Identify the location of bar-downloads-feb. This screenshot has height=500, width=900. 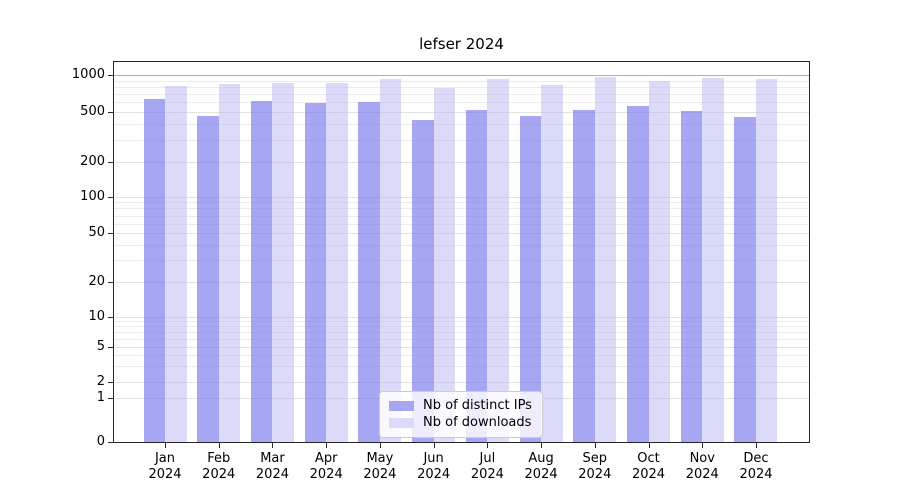
(229, 262).